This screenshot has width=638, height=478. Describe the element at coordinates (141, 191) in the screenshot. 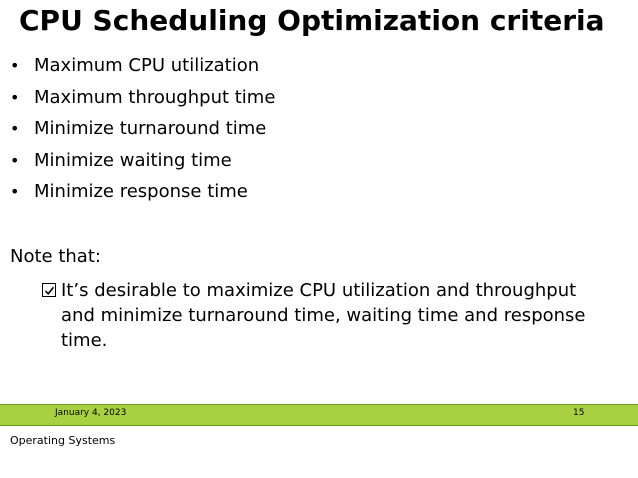

I see `bullet-text: Minimize response time` at that location.